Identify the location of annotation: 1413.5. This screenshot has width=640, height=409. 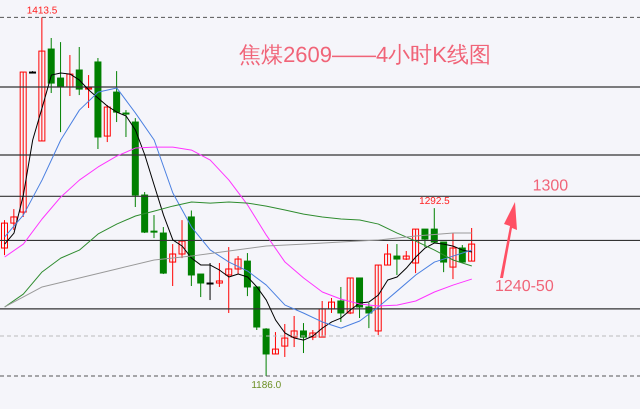
(42, 10).